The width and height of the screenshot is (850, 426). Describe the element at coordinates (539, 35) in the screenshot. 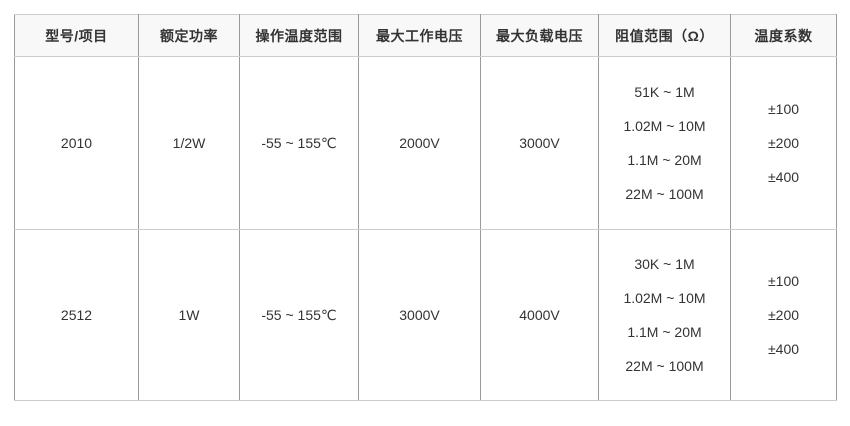

I see `col-header-max-overload-voltage: 最大负载电压` at that location.